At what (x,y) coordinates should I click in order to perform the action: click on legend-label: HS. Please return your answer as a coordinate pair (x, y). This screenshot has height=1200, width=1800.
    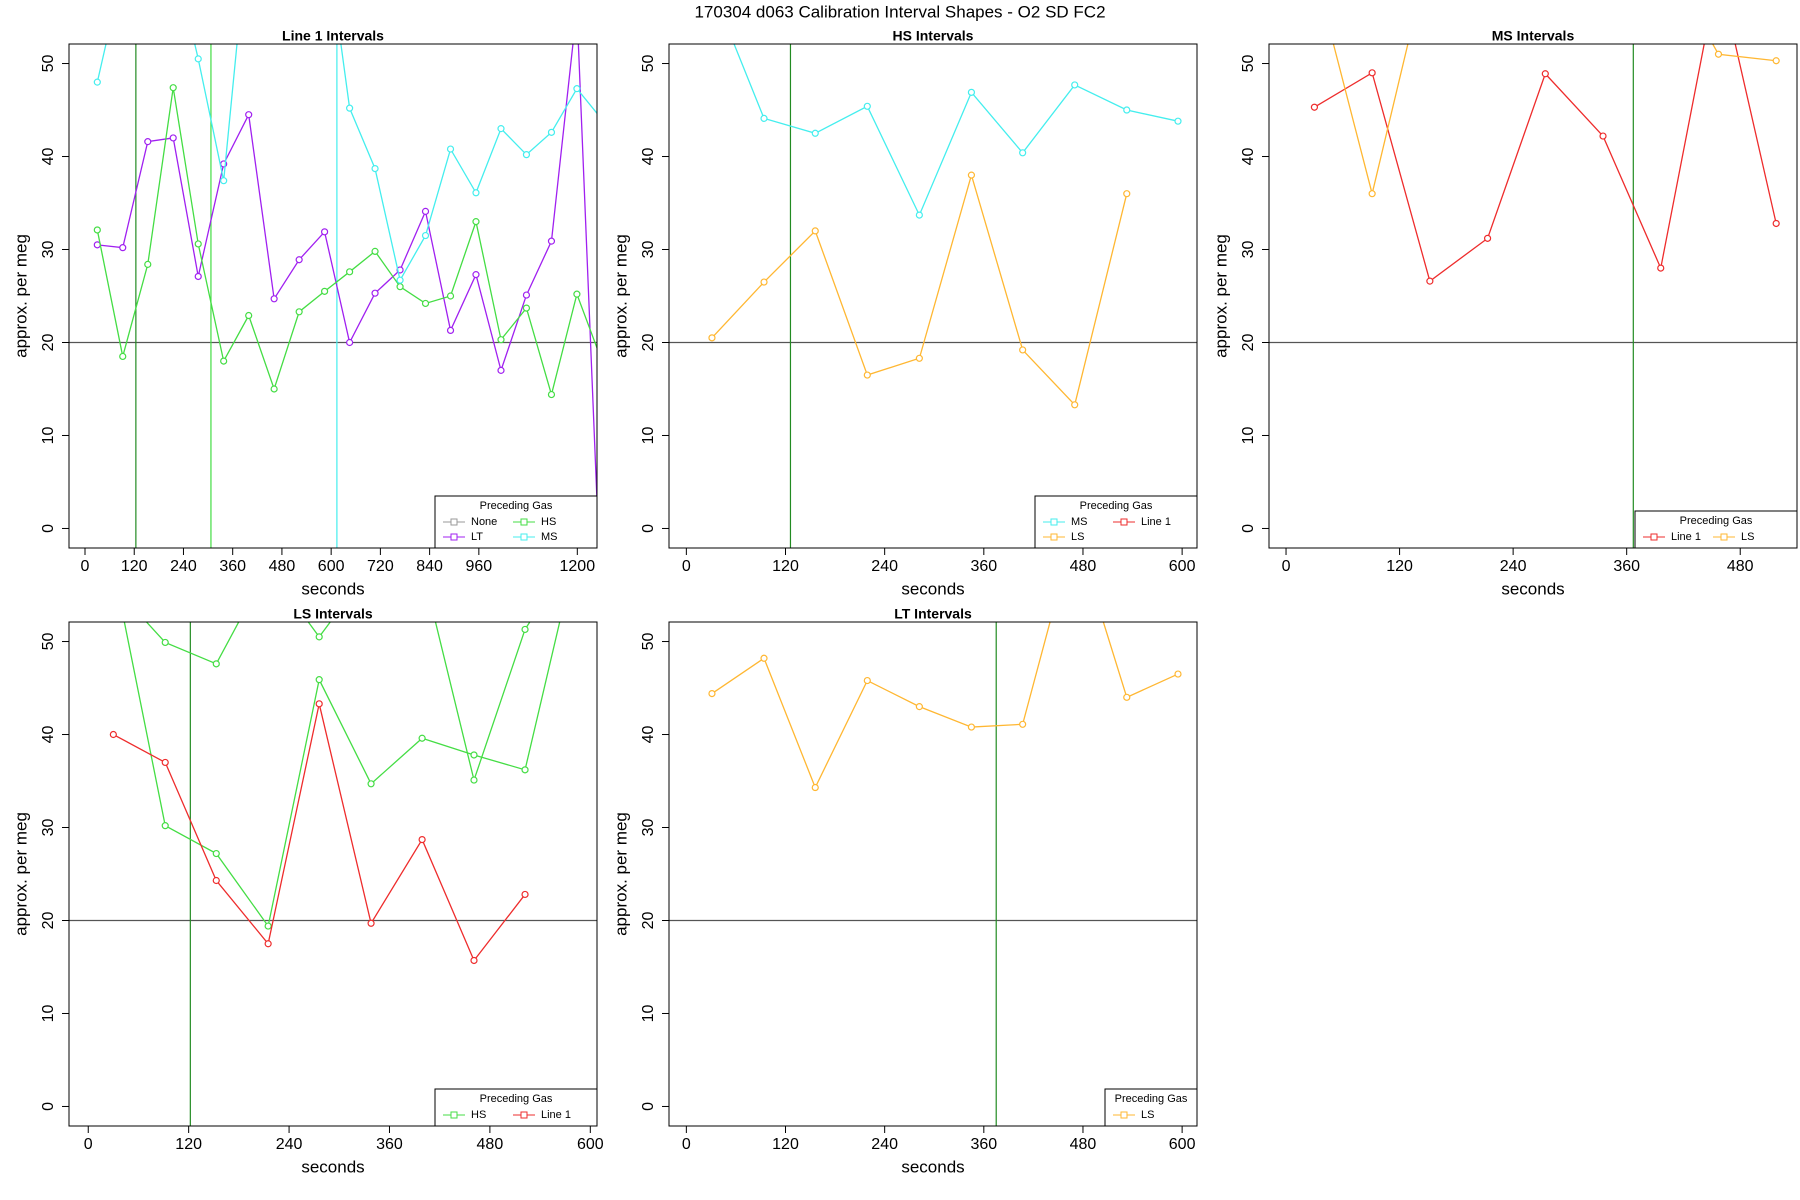
    Looking at the image, I should click on (548, 522).